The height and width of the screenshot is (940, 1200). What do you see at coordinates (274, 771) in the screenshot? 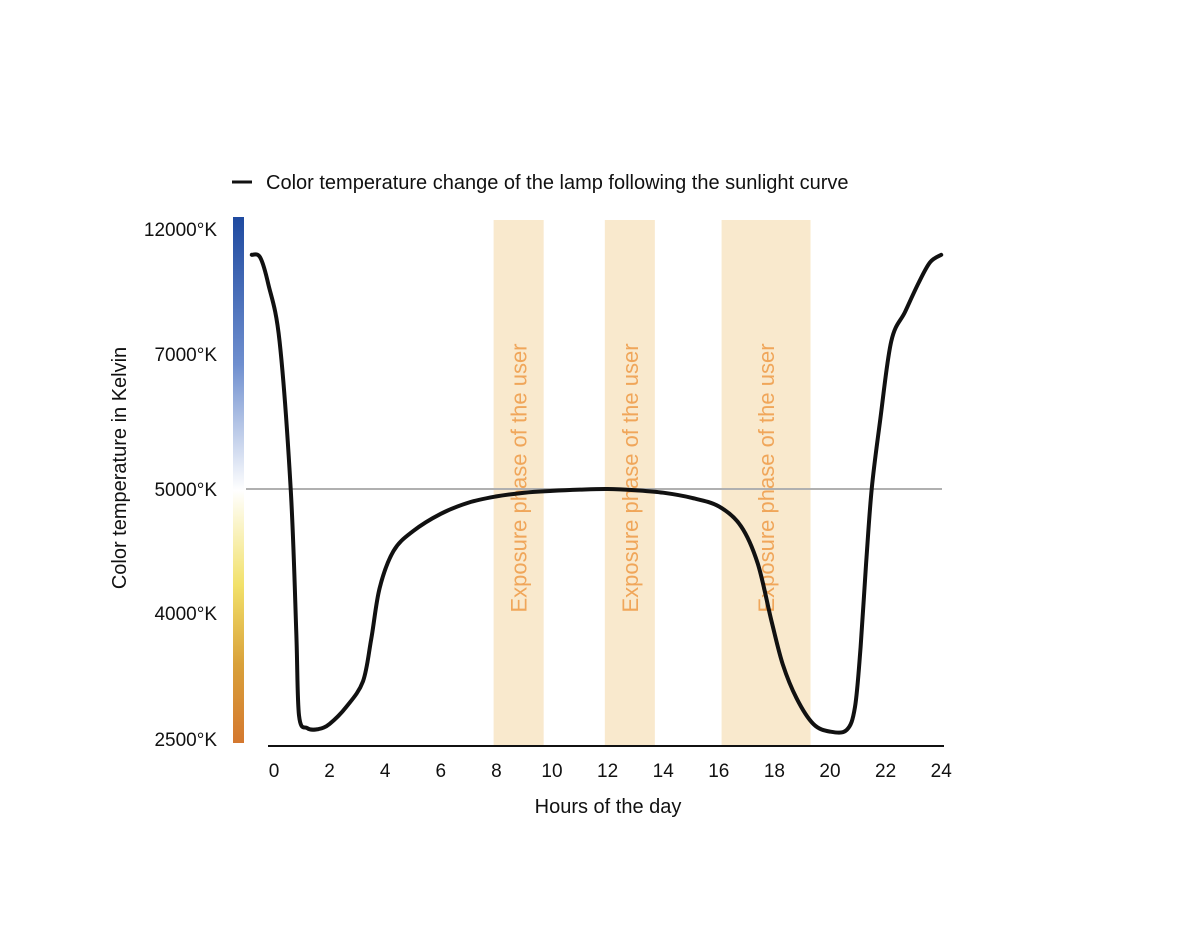
I see `x-tick-label: 0` at bounding box center [274, 771].